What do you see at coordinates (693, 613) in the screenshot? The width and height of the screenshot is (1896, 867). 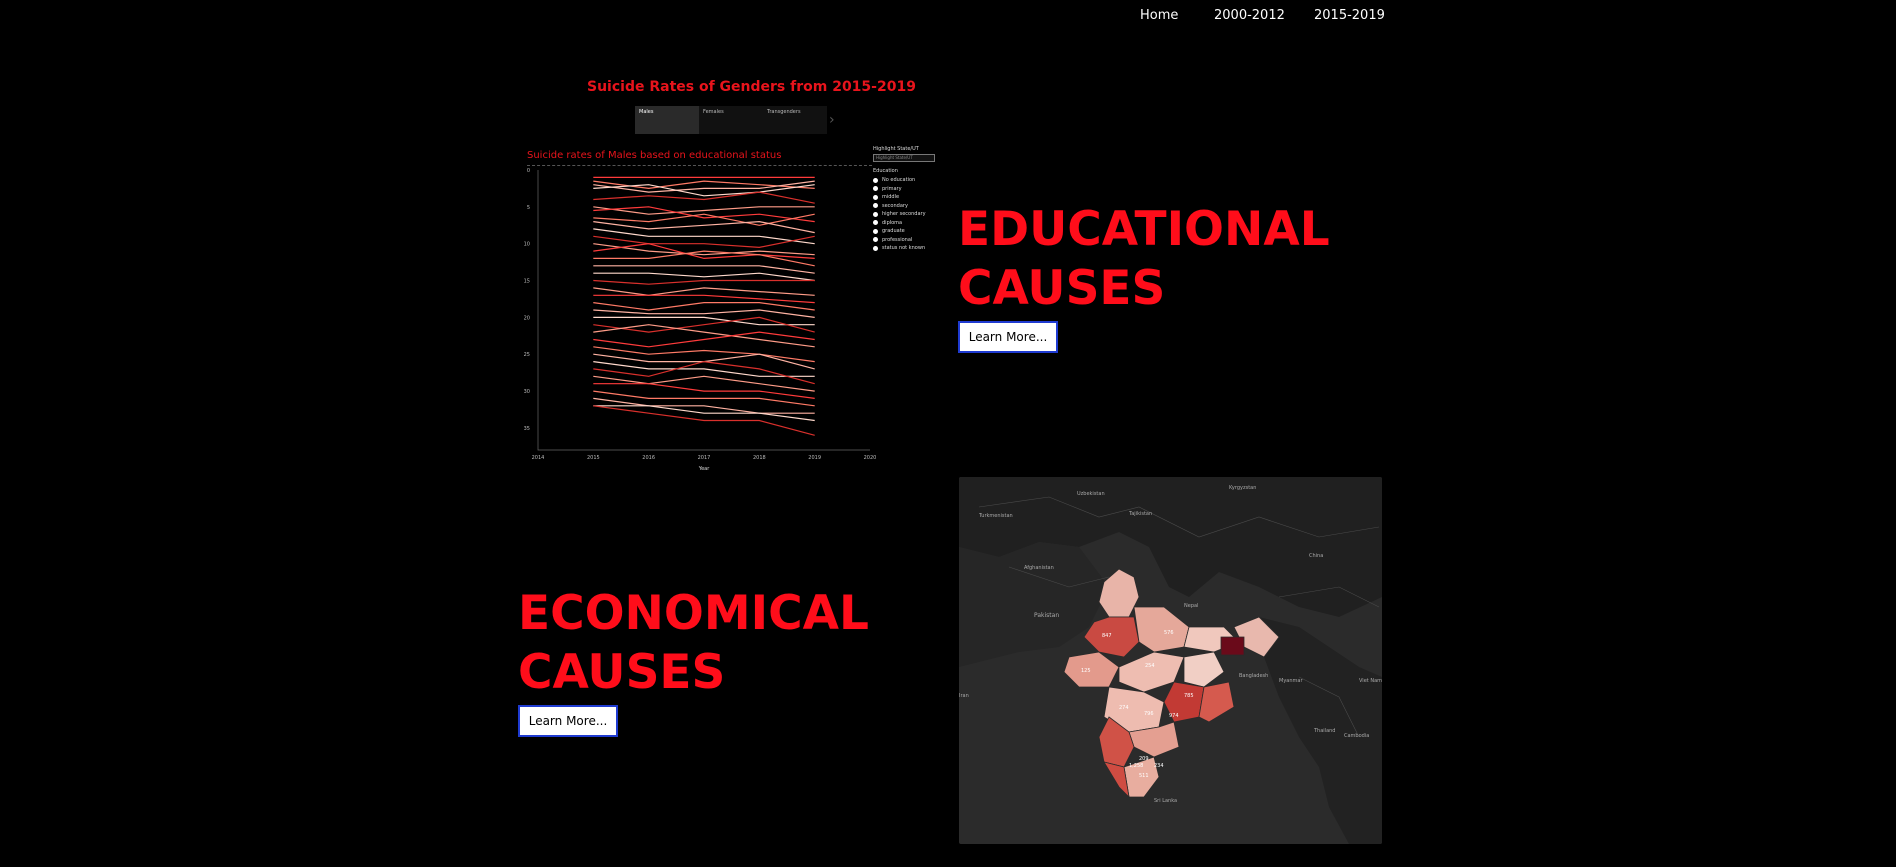 I see `economical-heading-line1: ECONOMICAL` at bounding box center [693, 613].